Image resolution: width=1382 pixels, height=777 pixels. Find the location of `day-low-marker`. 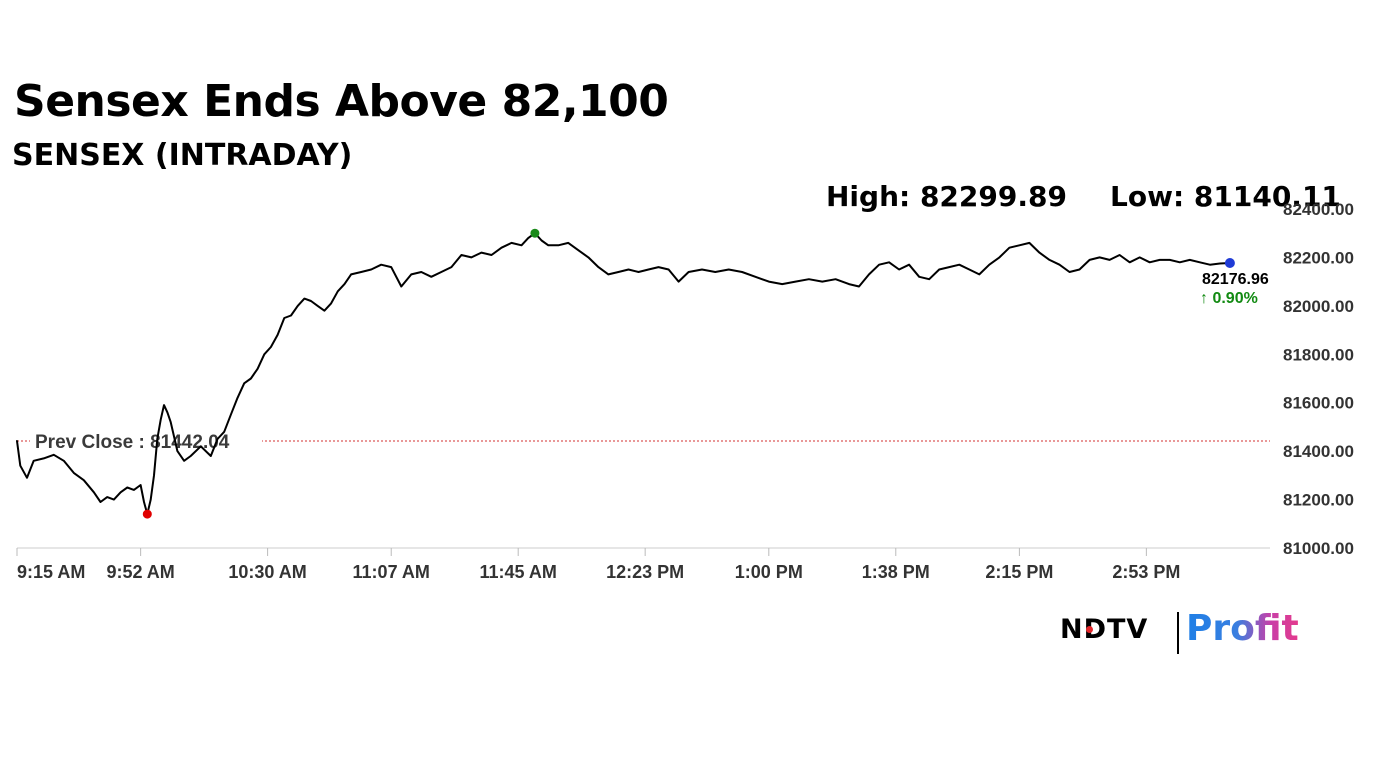

day-low-marker is located at coordinates (147, 514).